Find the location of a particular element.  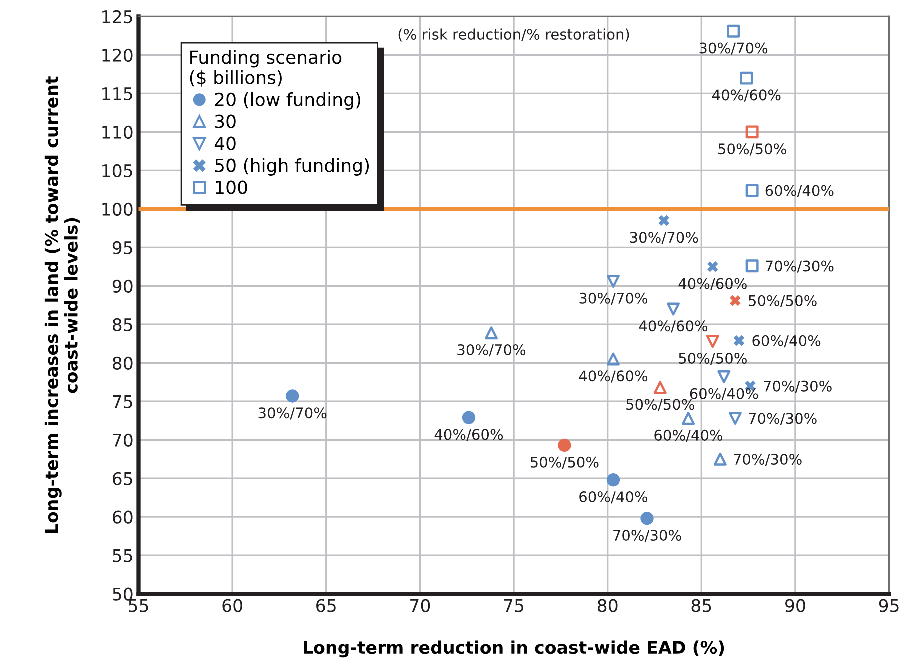

legend-title: Funding scenario ($ billions) is located at coordinates (266, 68).